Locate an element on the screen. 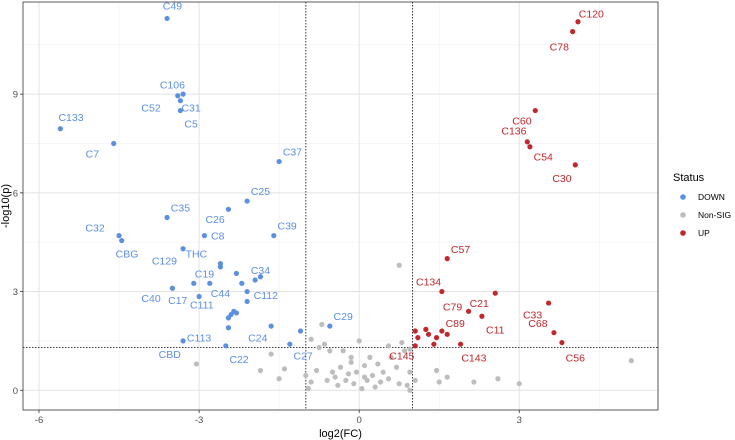 The height and width of the screenshot is (440, 735). legend-entry-label: DOWN is located at coordinates (711, 197).